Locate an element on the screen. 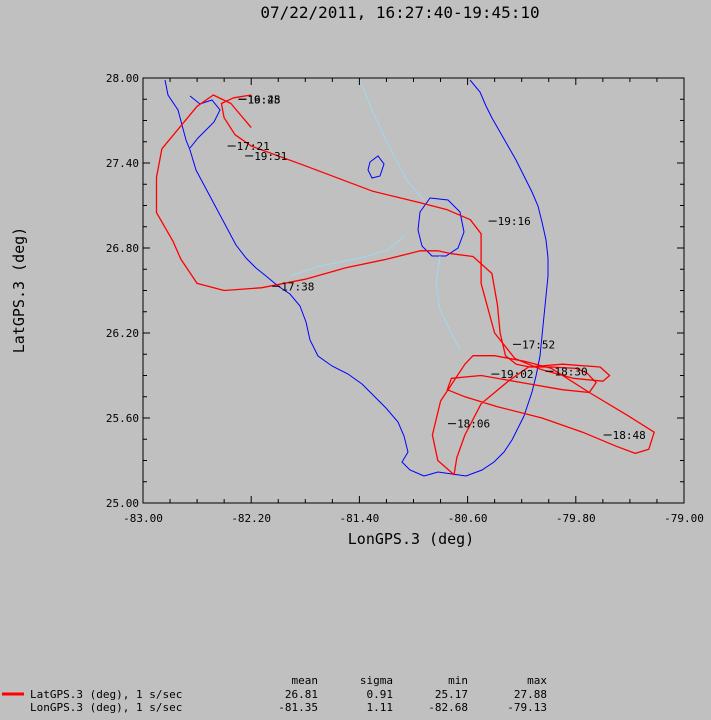 The image size is (711, 720). x-tick-label: -80.60 is located at coordinates (468, 518).